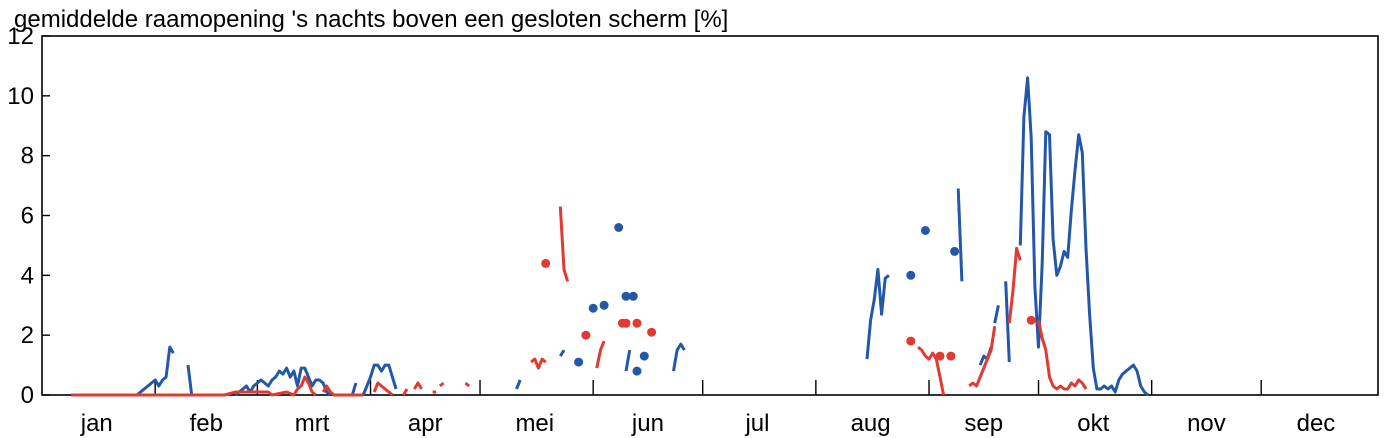 This screenshot has width=1386, height=438. I want to click on x-tick-label-dec: dec, so click(1316, 423).